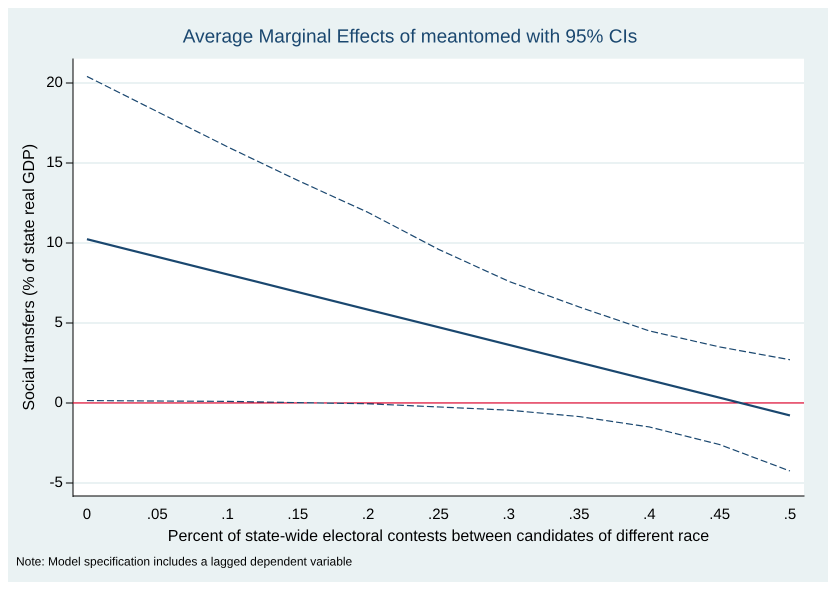  What do you see at coordinates (58, 323) in the screenshot?
I see `y-tick-label: 5` at bounding box center [58, 323].